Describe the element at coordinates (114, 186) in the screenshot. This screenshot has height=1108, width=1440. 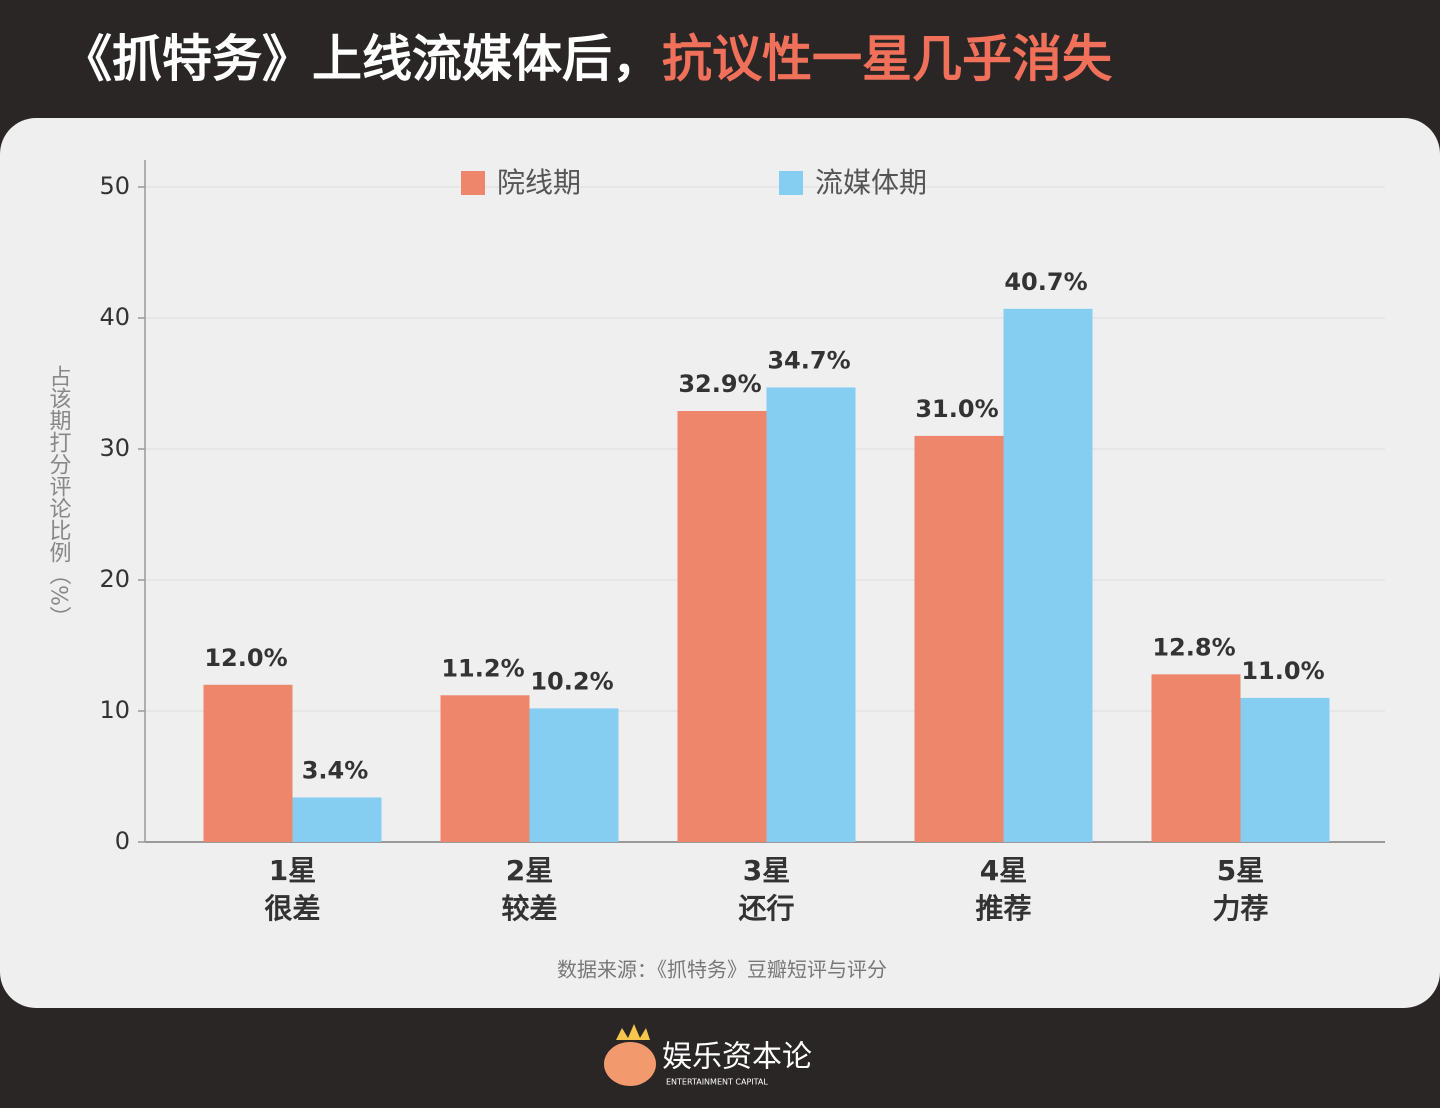
I see `y-tick-label: 50` at that location.